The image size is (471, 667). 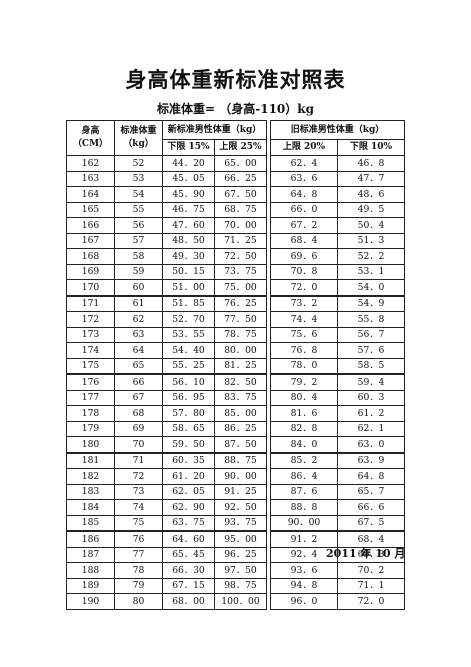 I want to click on std-weight-cell: 69, so click(x=138, y=428).